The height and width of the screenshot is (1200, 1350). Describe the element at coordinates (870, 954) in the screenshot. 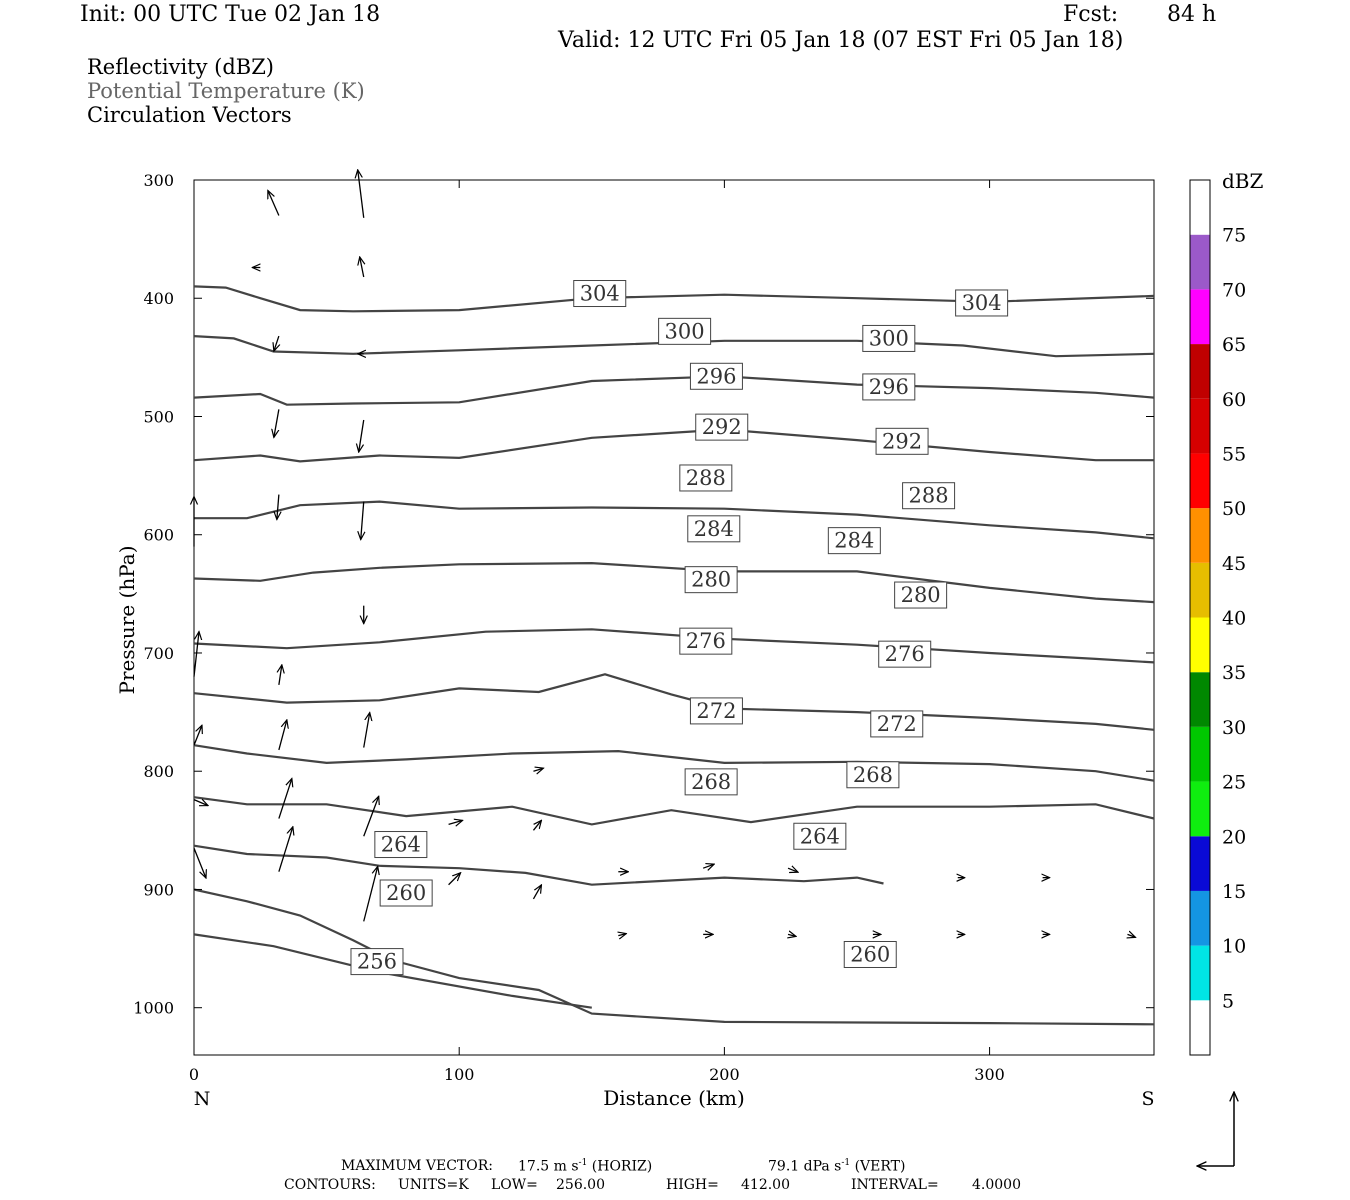

I see `contour-label-260: 260` at that location.